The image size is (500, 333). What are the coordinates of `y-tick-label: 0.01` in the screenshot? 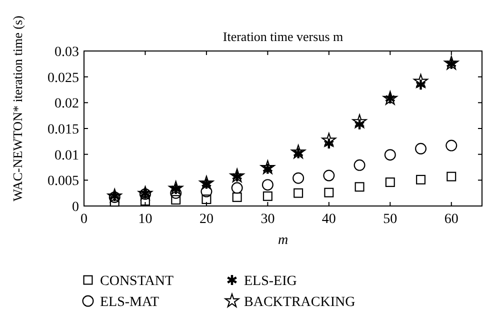 It's located at (66, 156).